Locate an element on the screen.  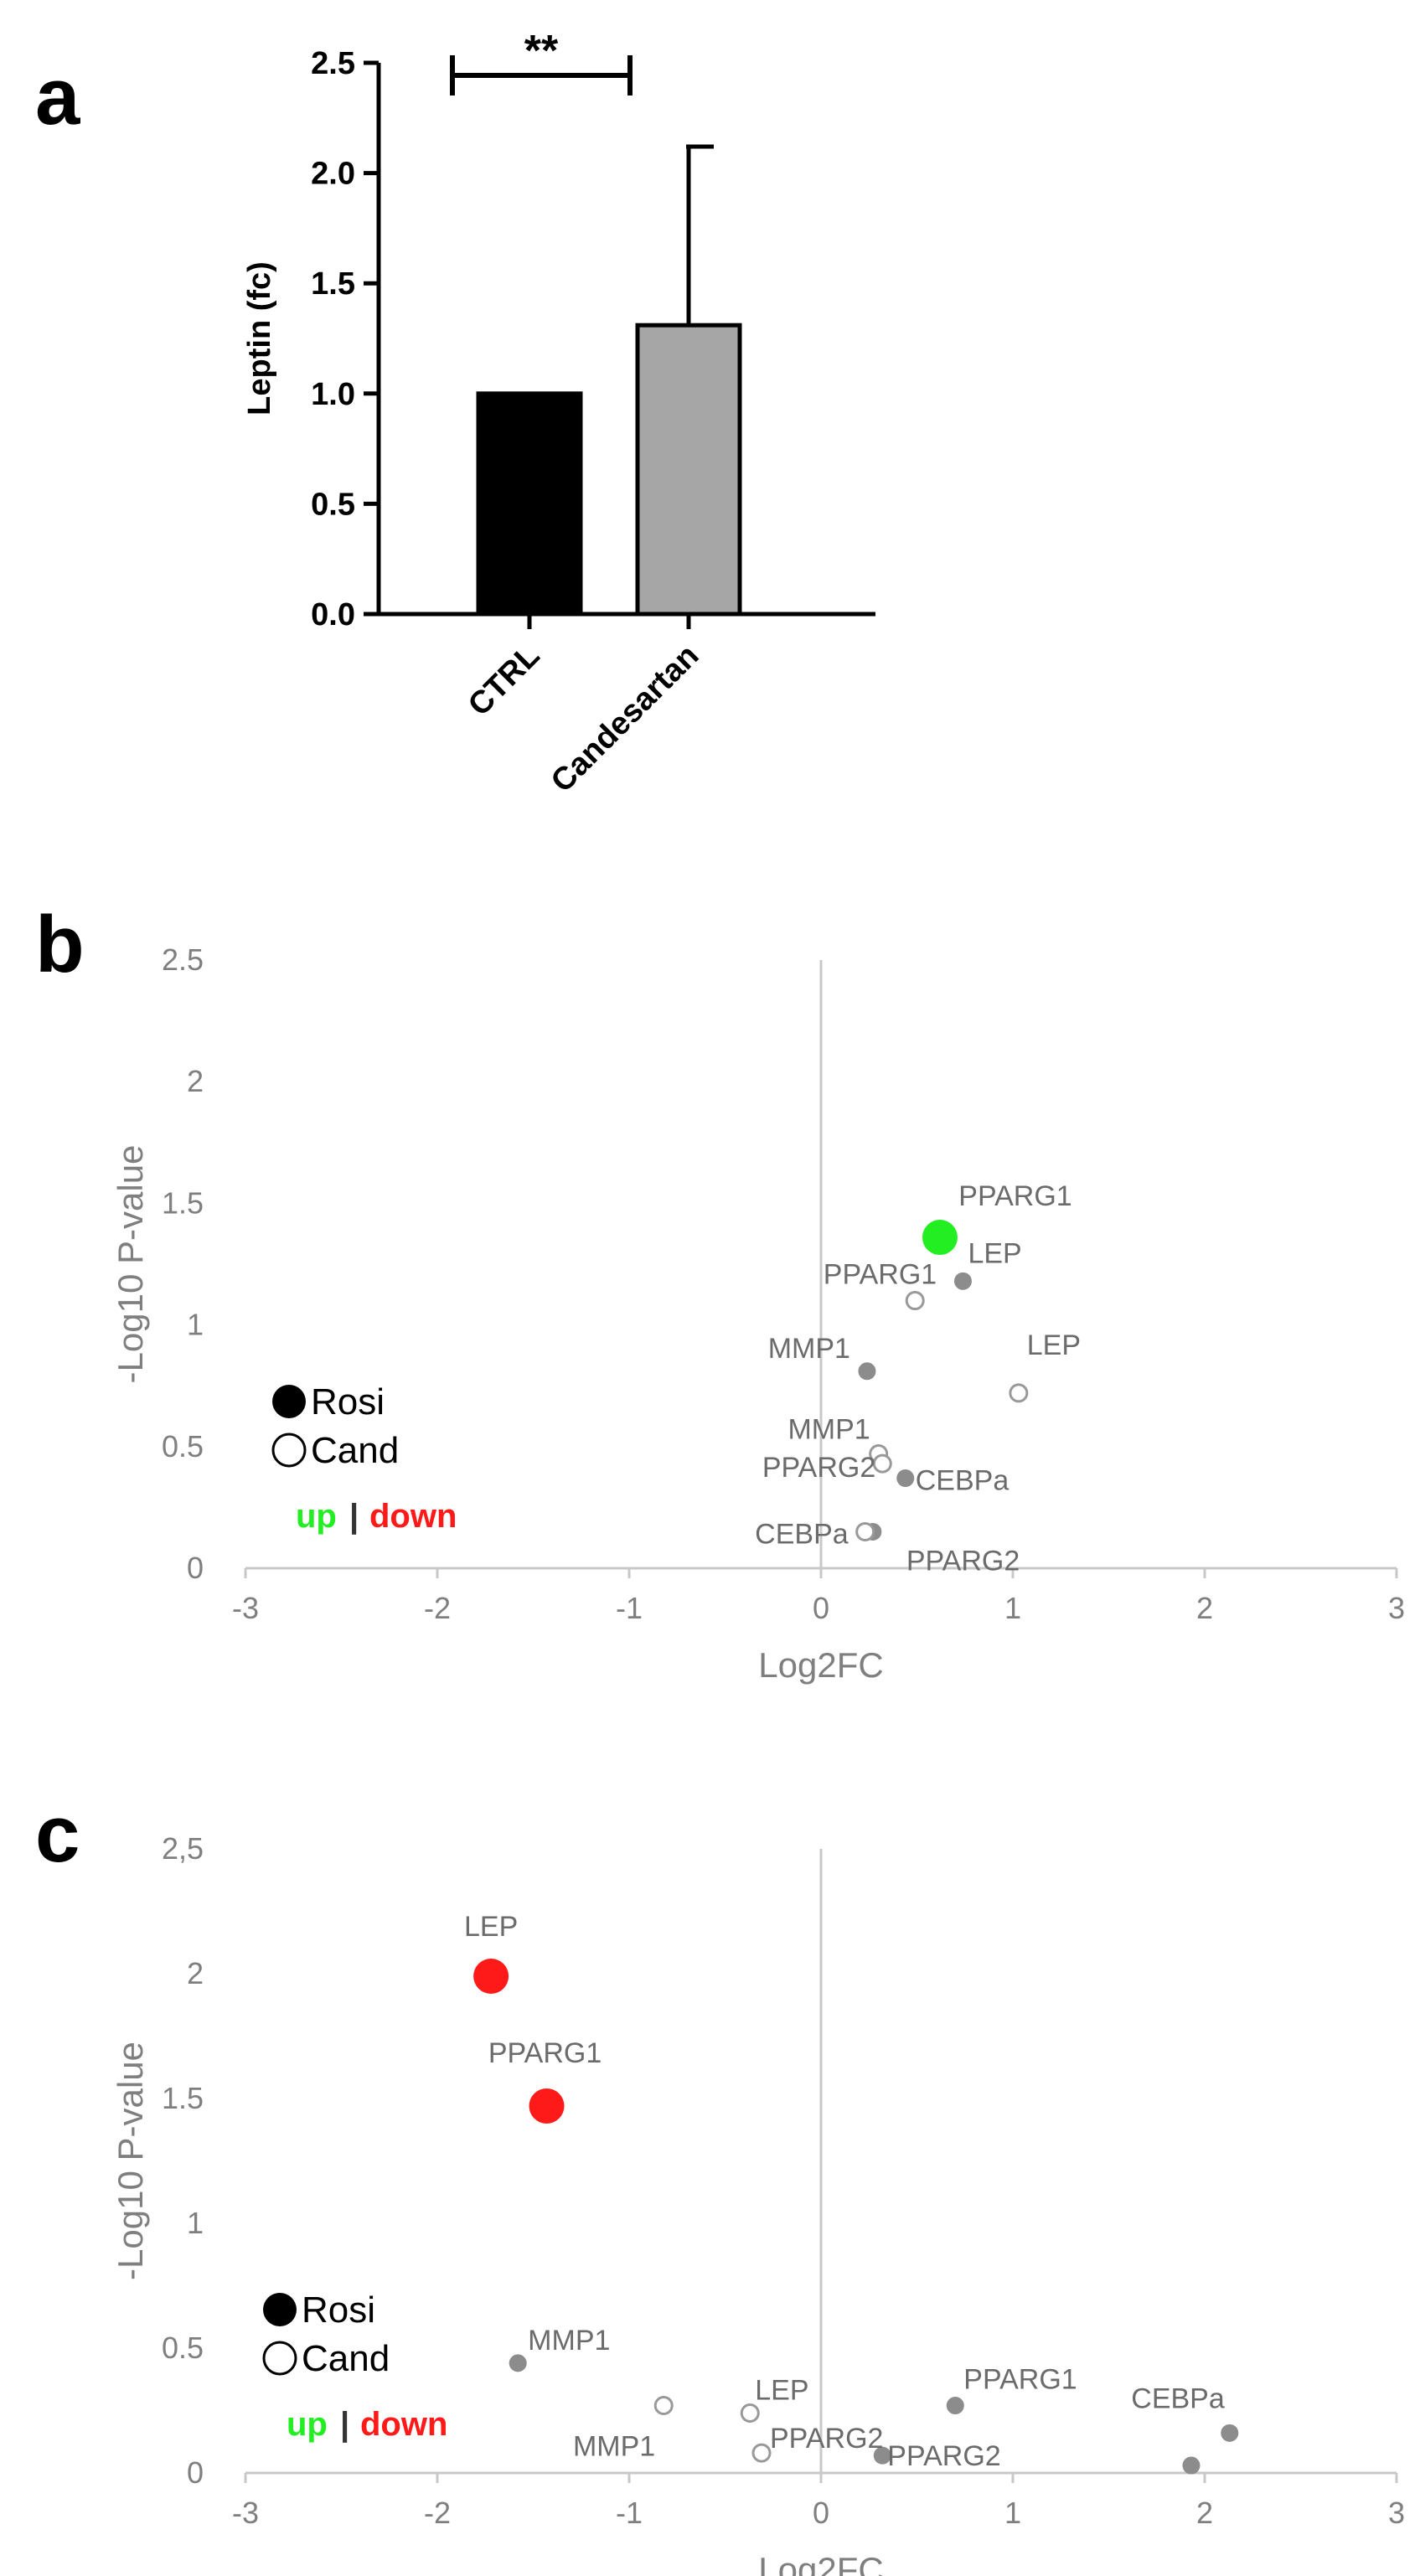
y-tick-label: 1.0 is located at coordinates (333, 394).